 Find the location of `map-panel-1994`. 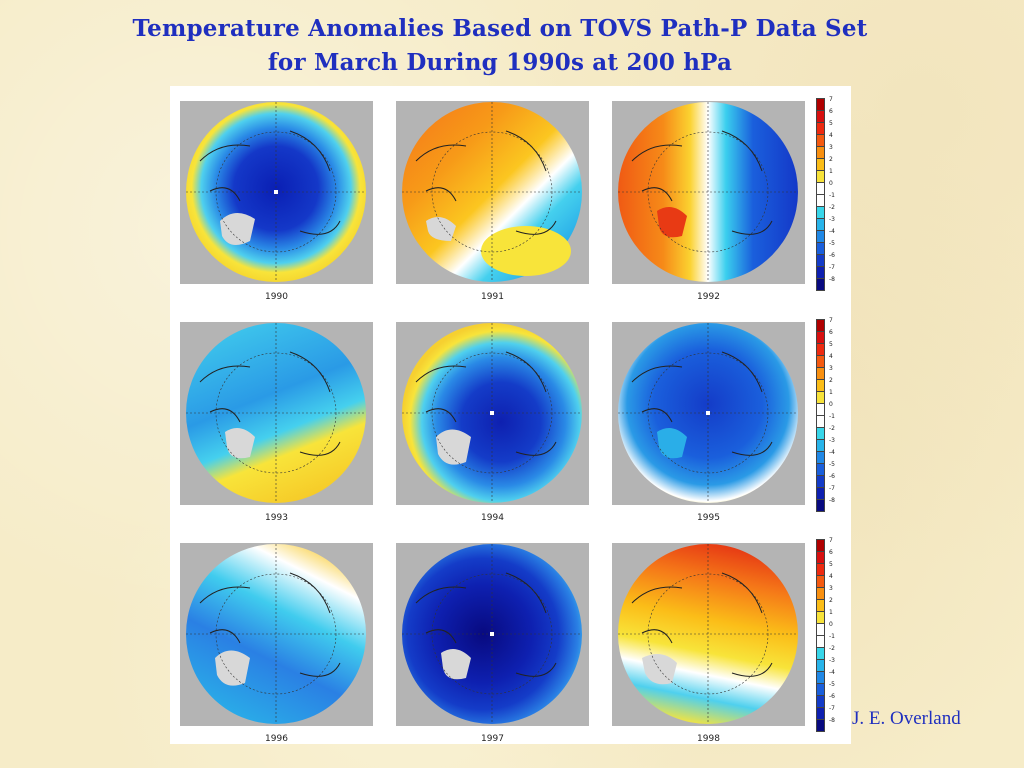

map-panel-1994 is located at coordinates (492, 413).